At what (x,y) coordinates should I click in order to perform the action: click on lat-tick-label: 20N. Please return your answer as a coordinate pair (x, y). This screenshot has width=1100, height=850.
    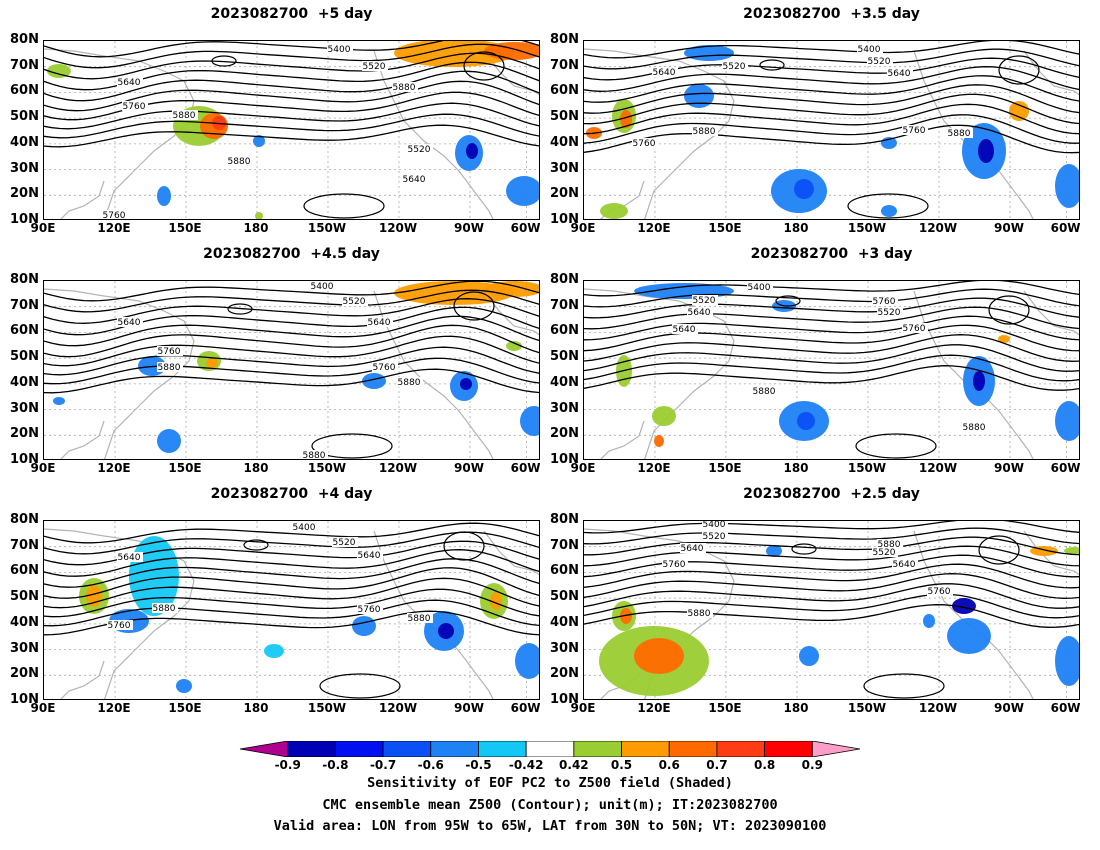
    Looking at the image, I should click on (564, 674).